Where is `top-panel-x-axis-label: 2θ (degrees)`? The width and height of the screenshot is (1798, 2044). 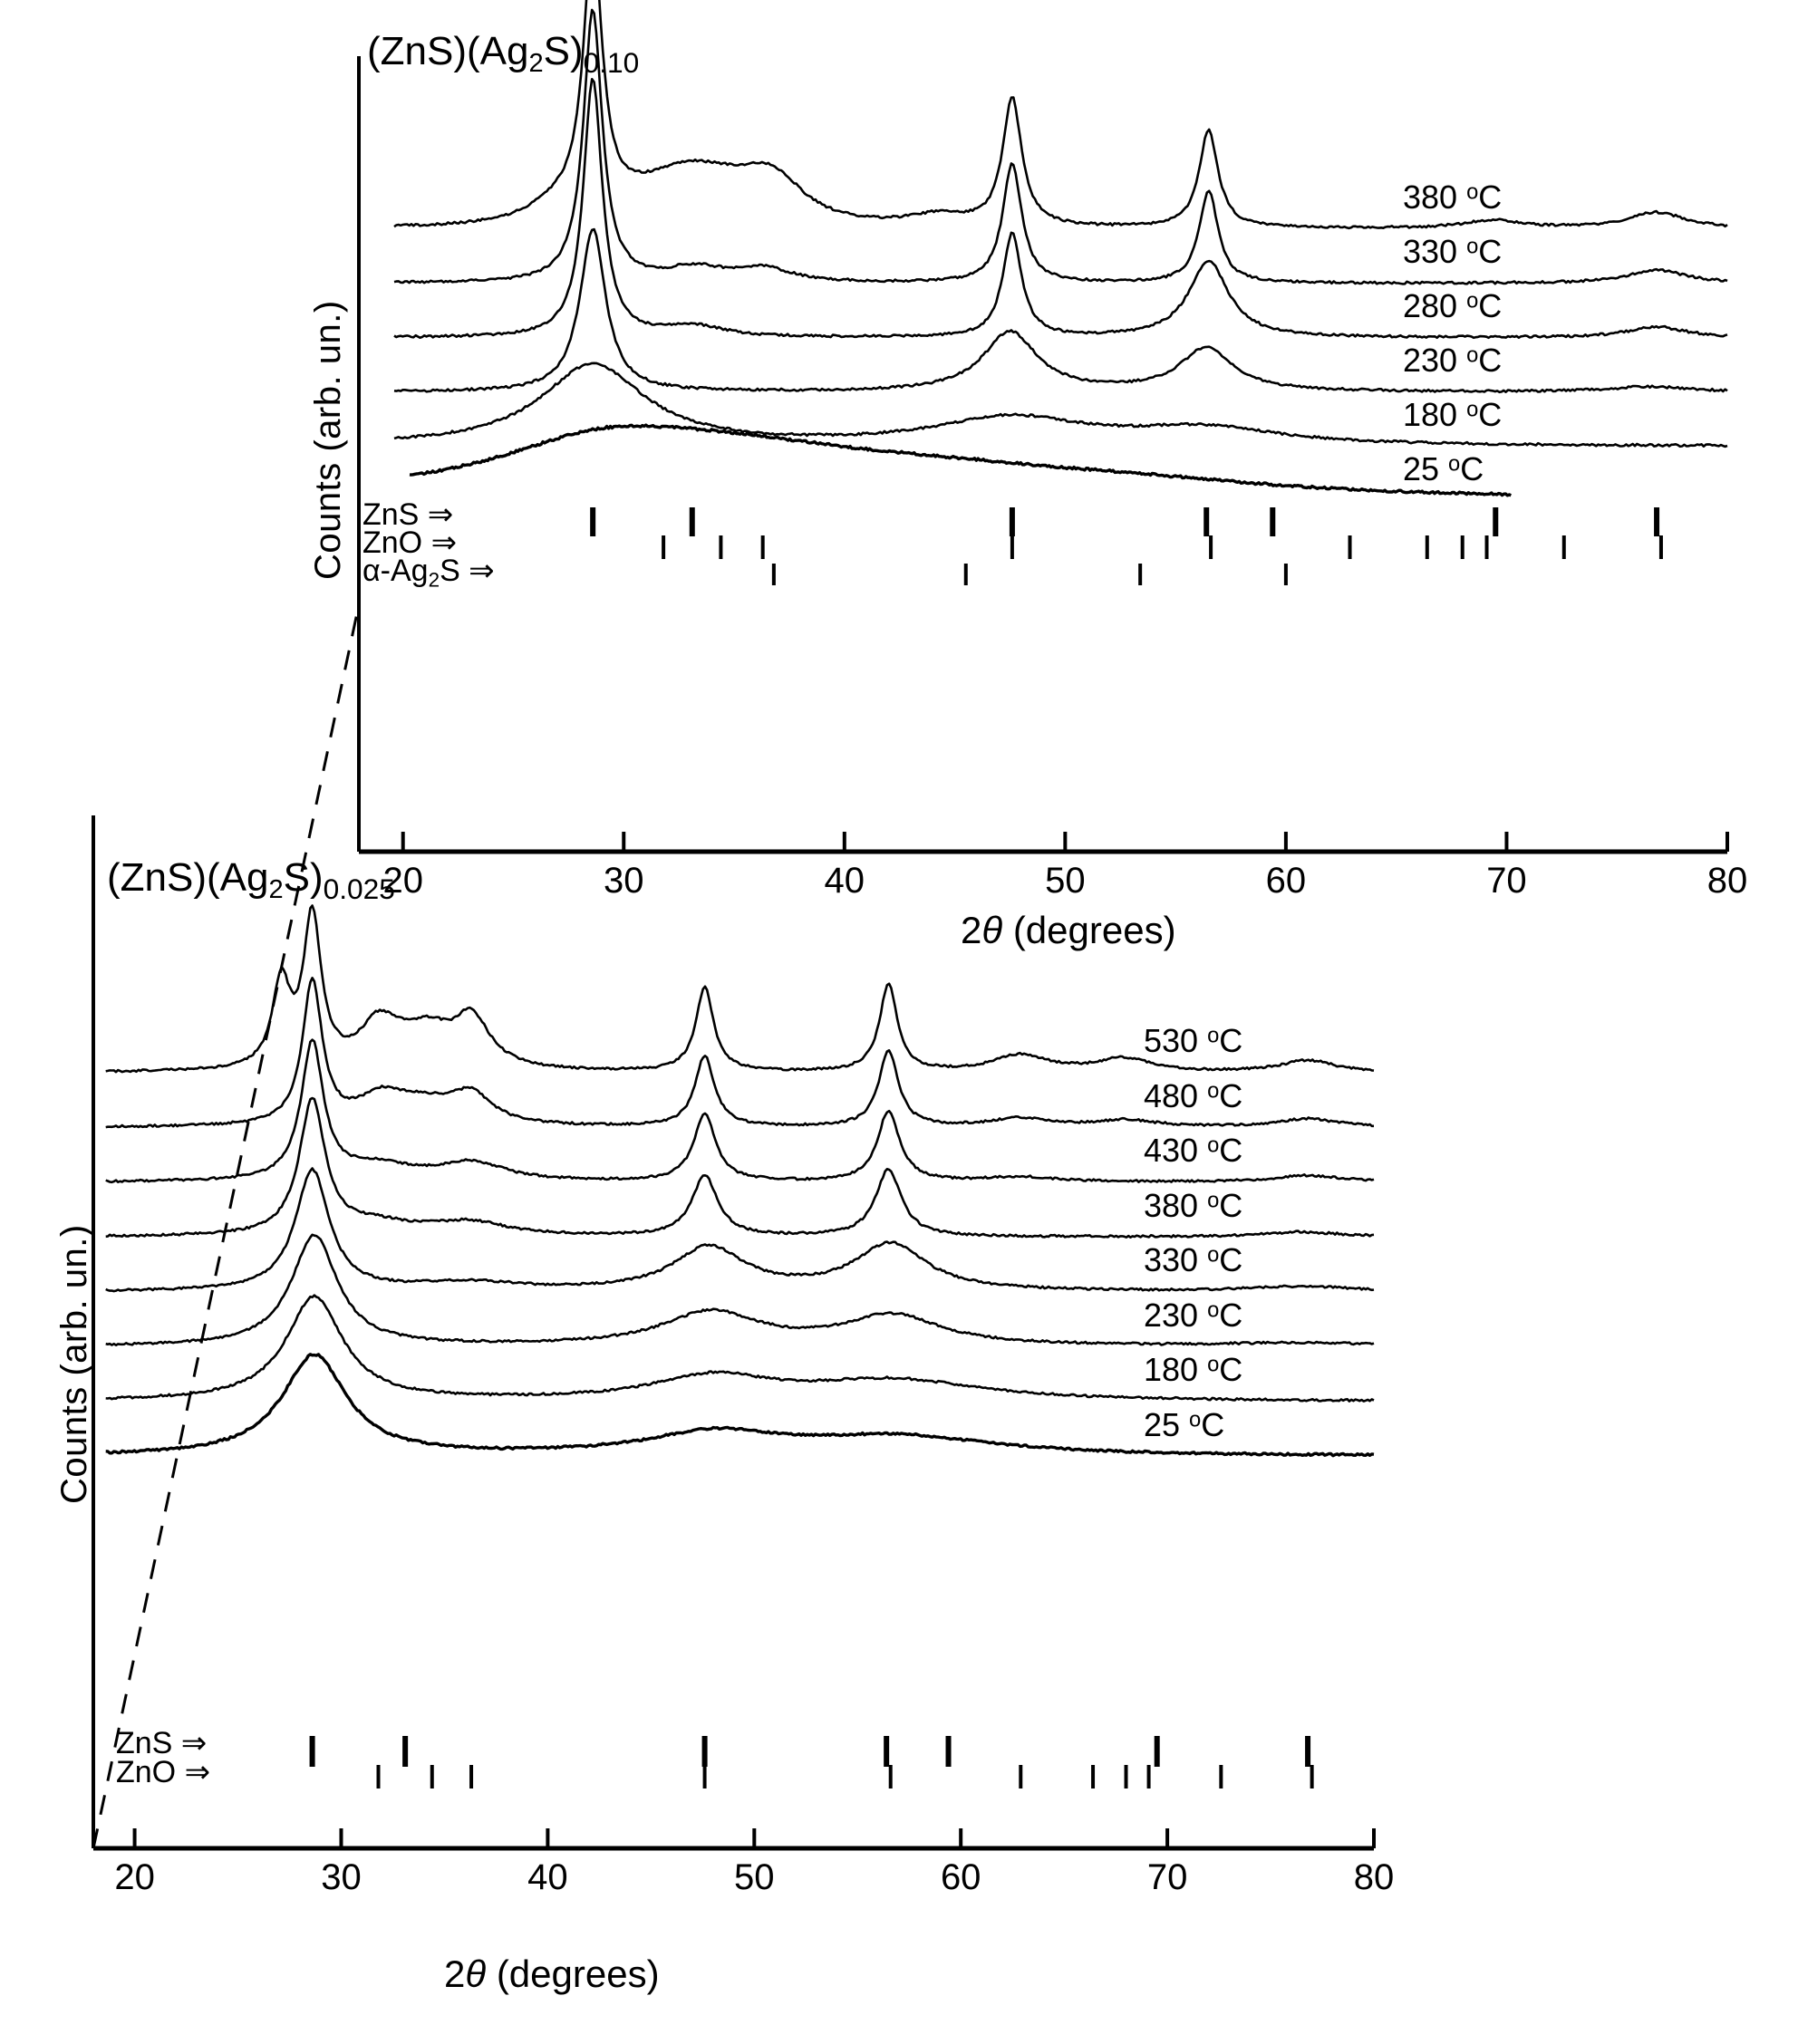 top-panel-x-axis-label: 2θ (degrees) is located at coordinates (1068, 930).